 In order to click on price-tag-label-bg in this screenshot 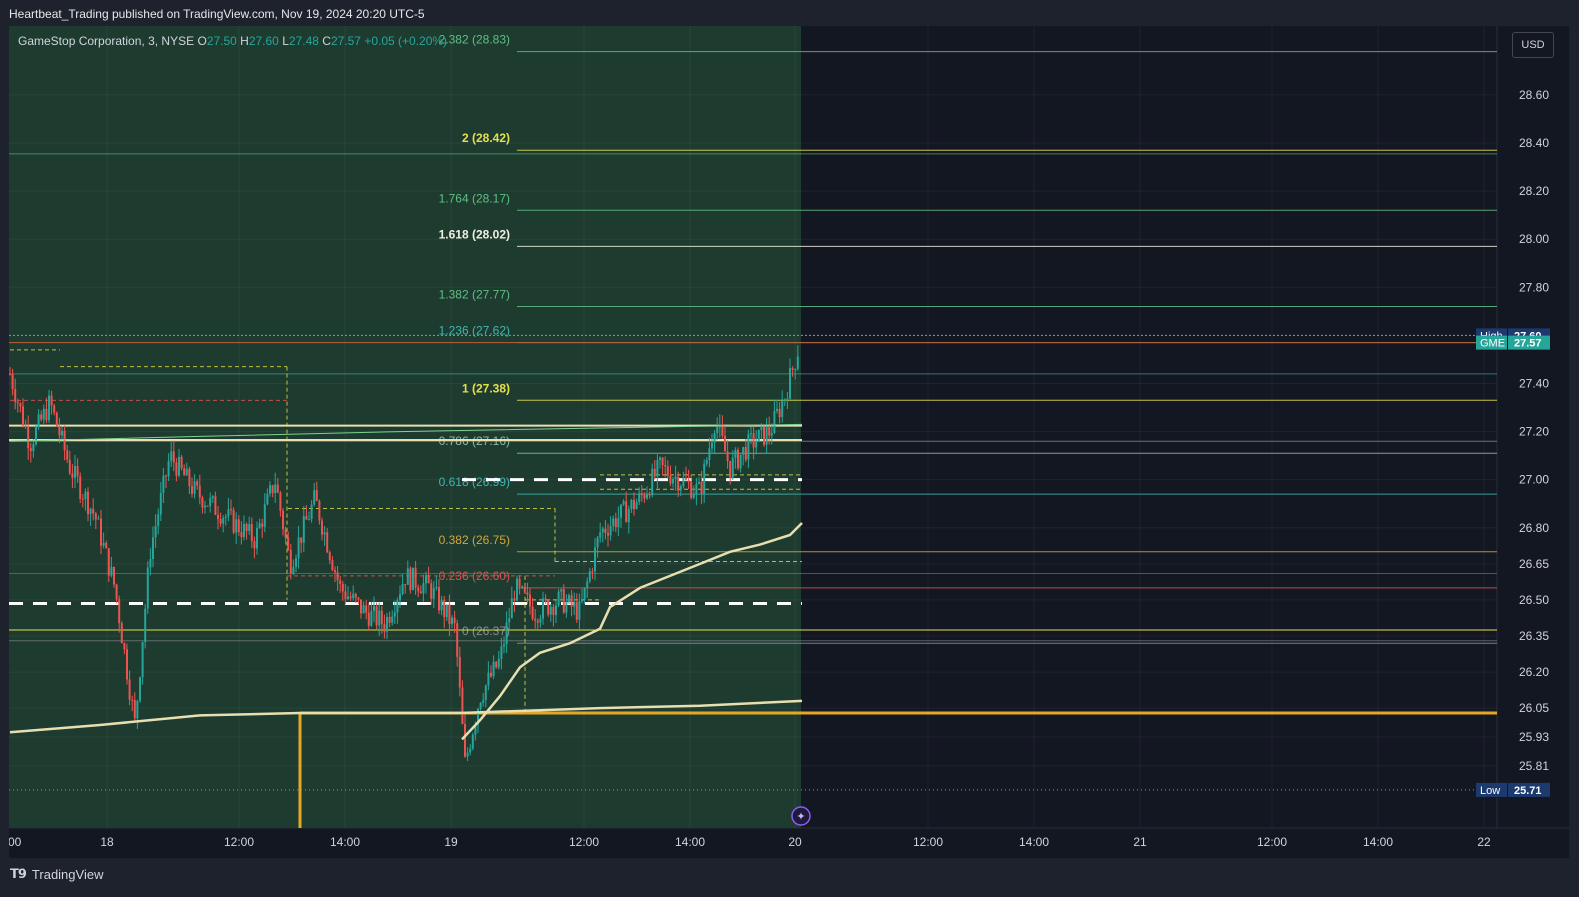, I will do `click(1491, 789)`.